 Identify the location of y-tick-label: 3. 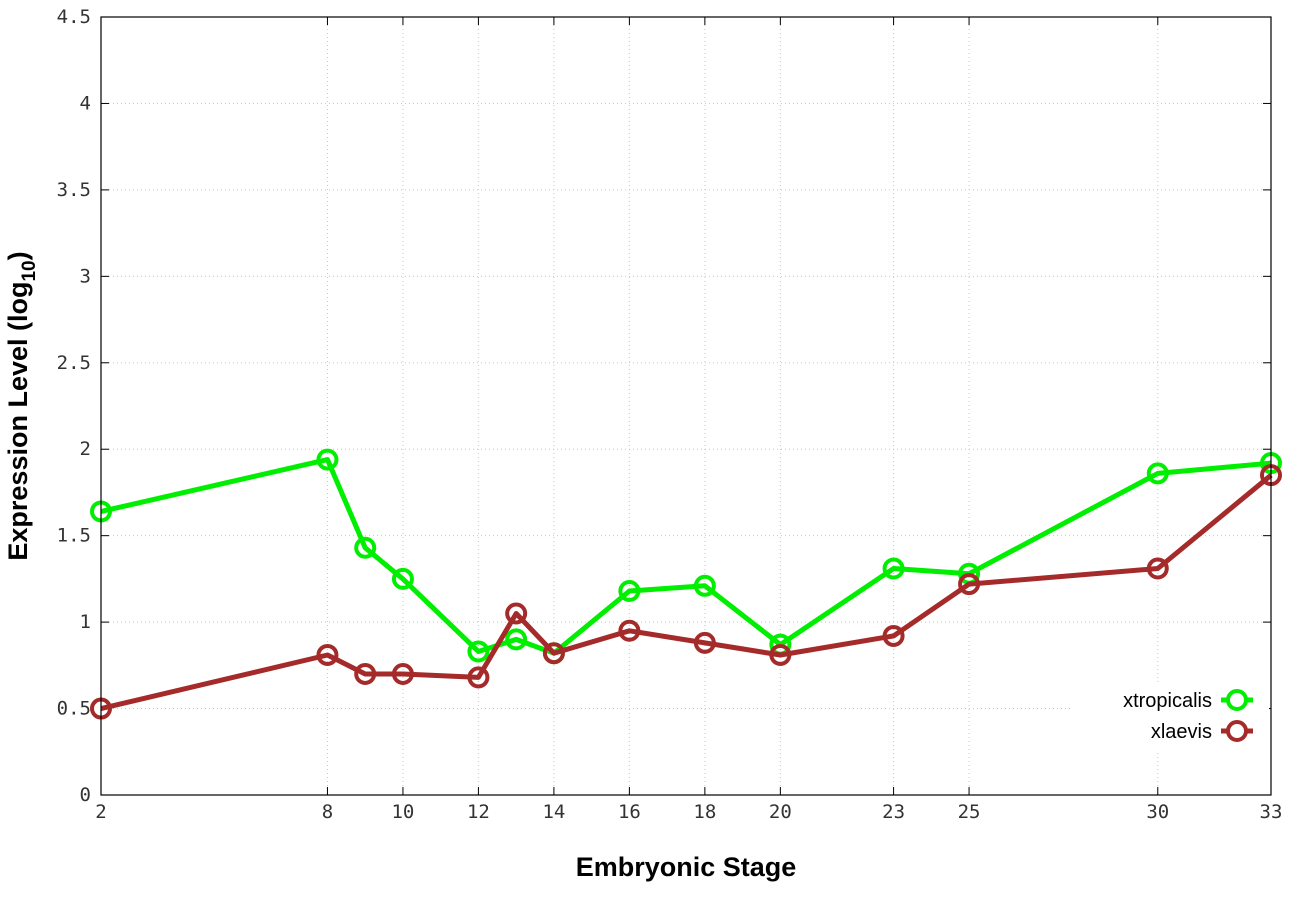
(85, 276).